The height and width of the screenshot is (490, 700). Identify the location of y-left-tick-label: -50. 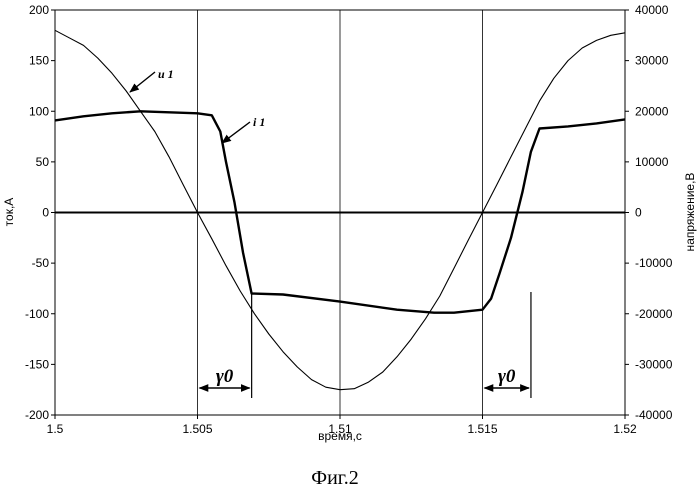
(41, 263).